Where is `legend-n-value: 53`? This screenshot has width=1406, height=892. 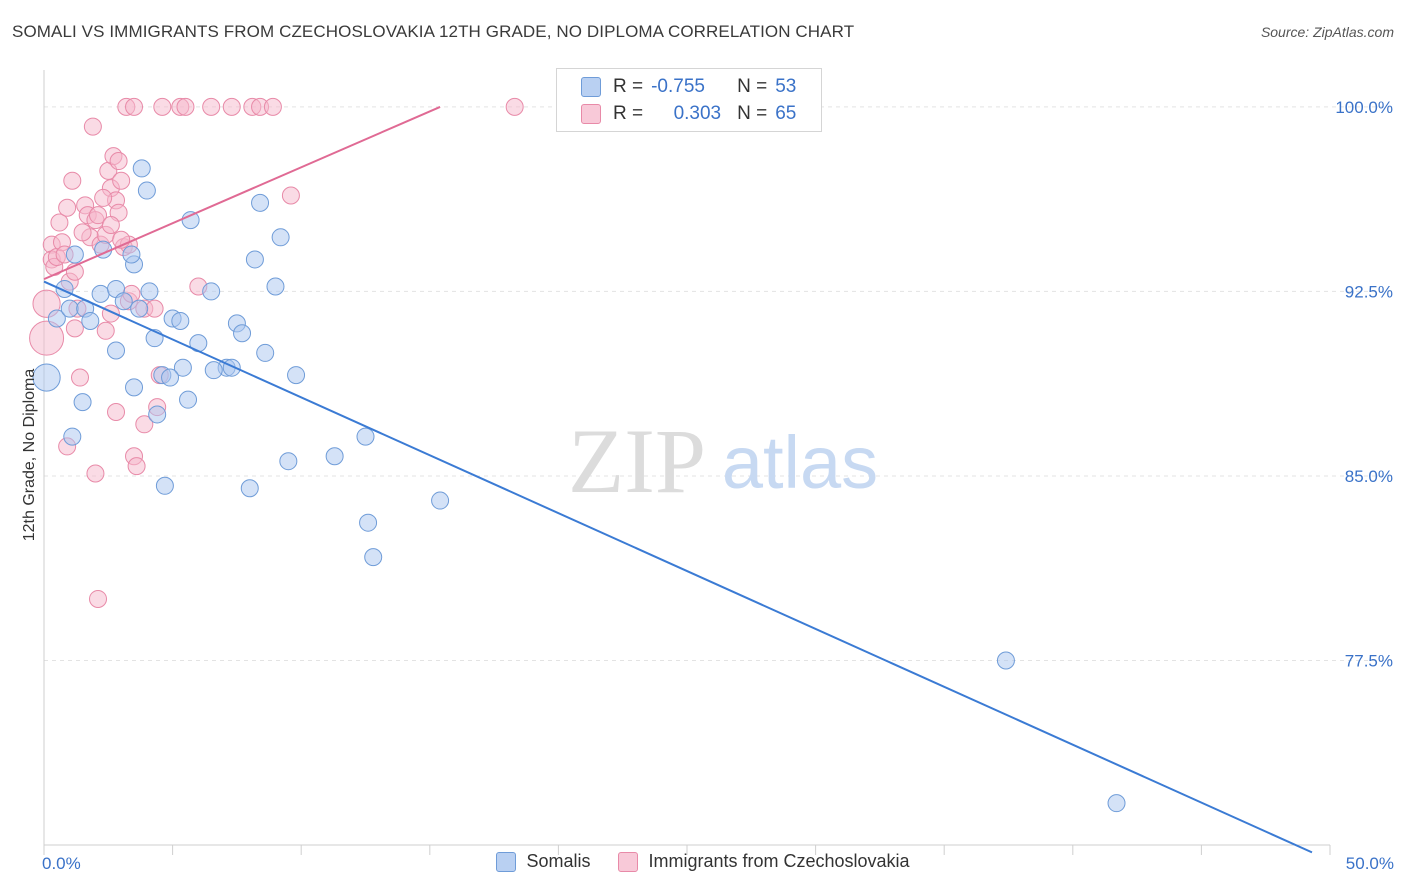
legend-n-value: 53 is located at coordinates (786, 86).